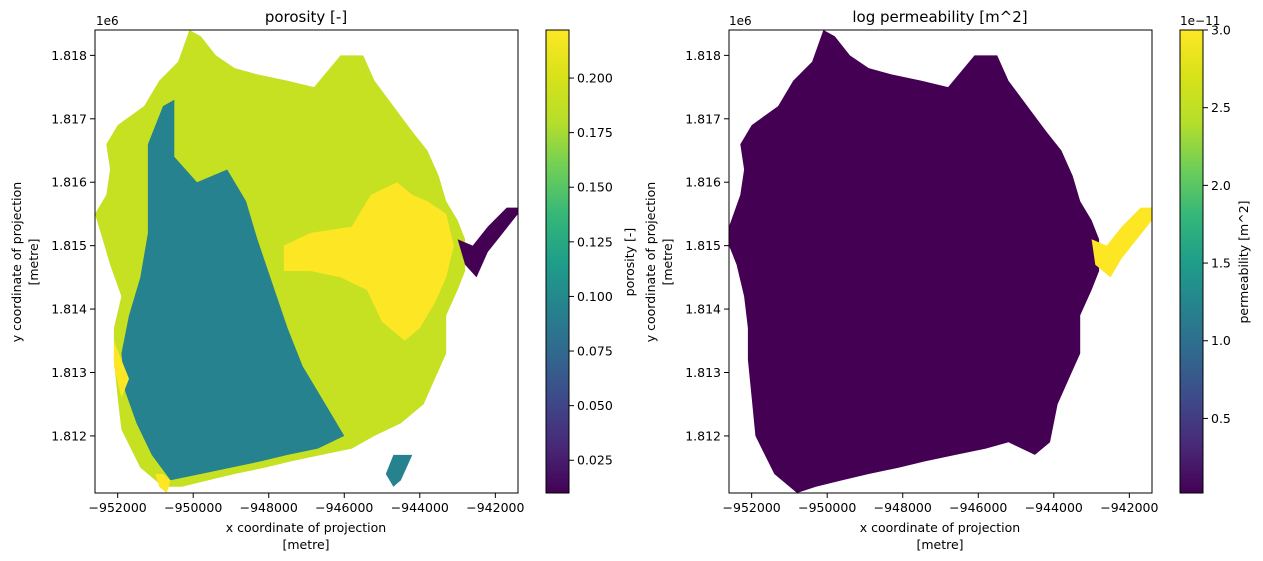  I want to click on porosity-x-tick-label: −952000, so click(118, 507).